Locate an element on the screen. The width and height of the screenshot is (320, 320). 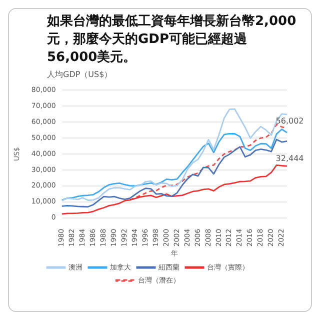
chart-subtitle: 人均GDP（US$） is located at coordinates (80, 74).